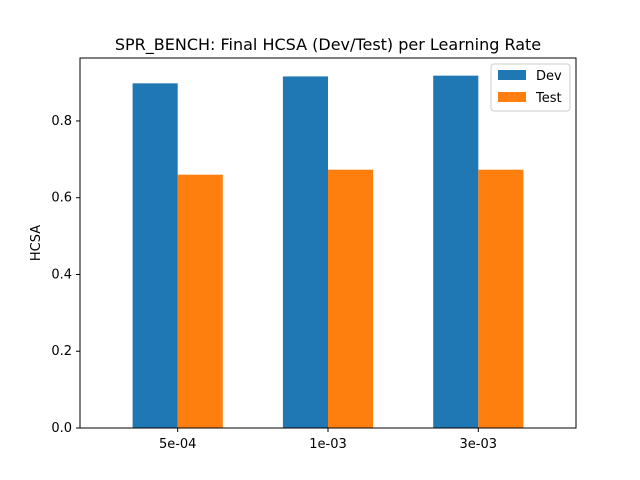 This screenshot has width=640, height=480. I want to click on legend-swatch-test, so click(512, 97).